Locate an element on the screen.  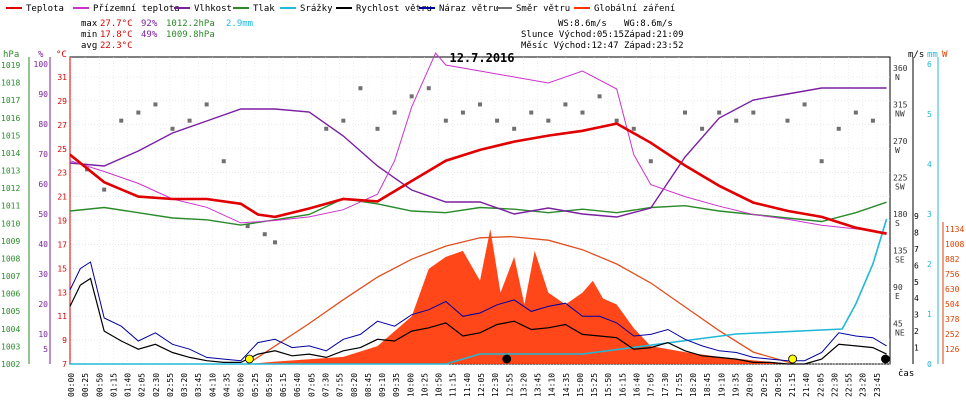
dir-tick-2: 135 is located at coordinates (900, 251).